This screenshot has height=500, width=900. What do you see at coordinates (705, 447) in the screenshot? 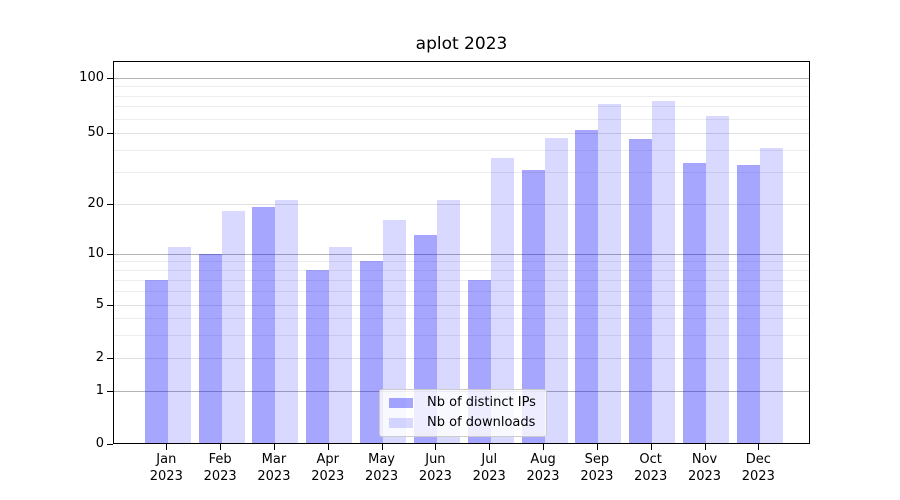
I see `x-tick-mark-nov` at bounding box center [705, 447].